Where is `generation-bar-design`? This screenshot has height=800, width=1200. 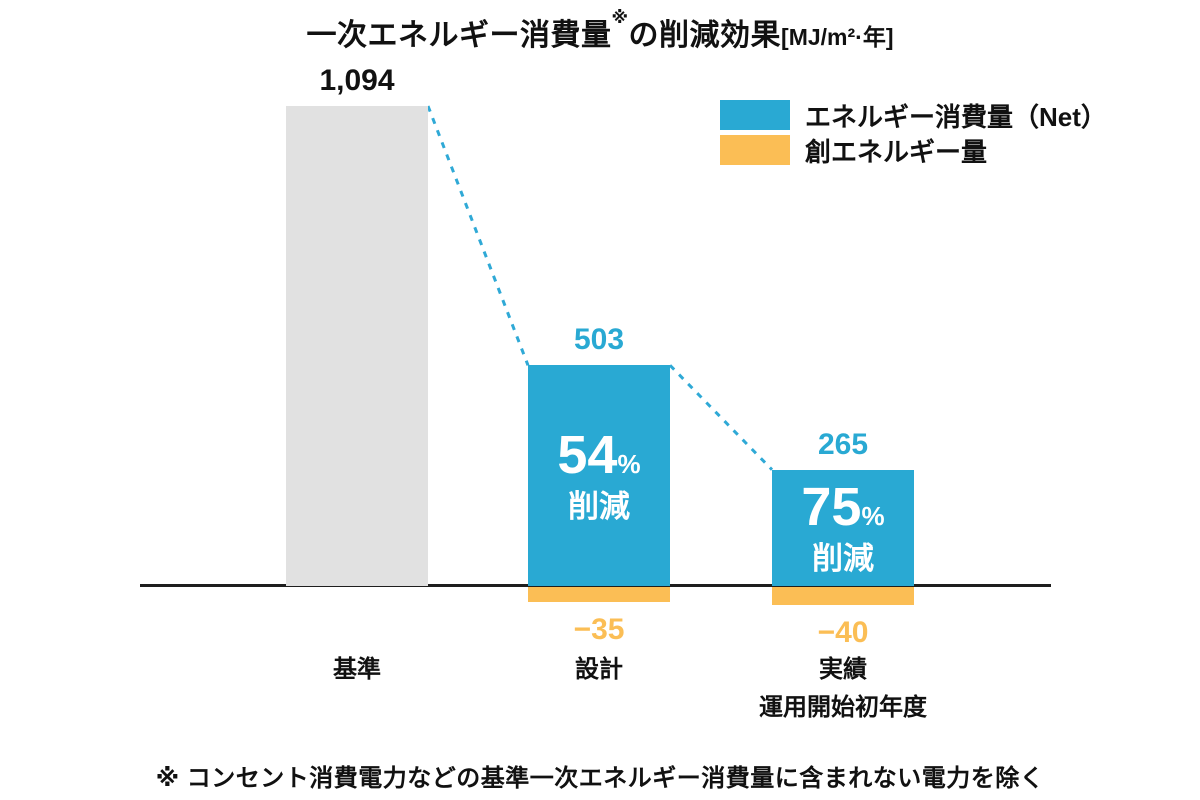 generation-bar-design is located at coordinates (599, 595).